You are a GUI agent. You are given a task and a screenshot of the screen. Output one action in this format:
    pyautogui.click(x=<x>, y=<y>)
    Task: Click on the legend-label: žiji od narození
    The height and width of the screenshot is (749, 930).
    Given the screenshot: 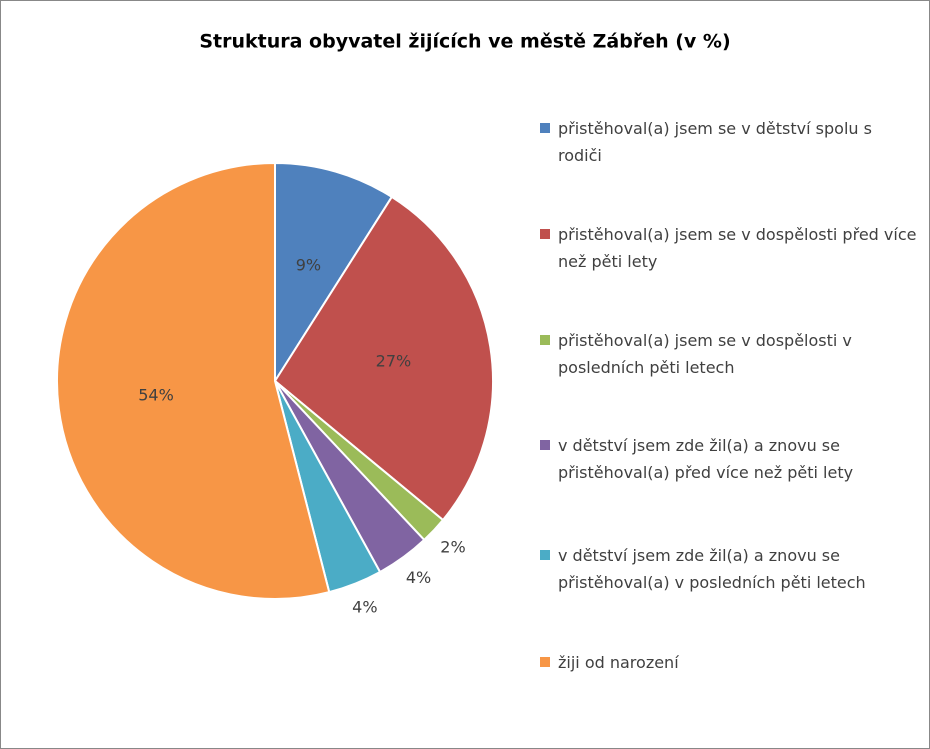 What is the action you would take?
    pyautogui.click(x=618, y=662)
    